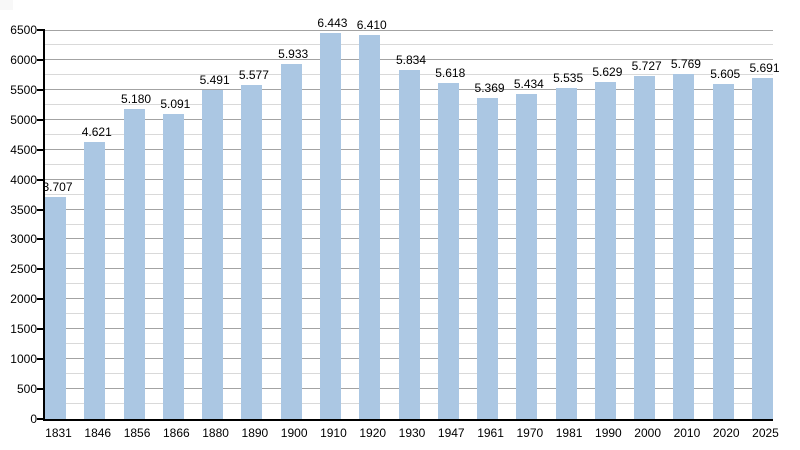 Image resolution: width=800 pixels, height=450 pixels. Describe the element at coordinates (330, 226) in the screenshot. I see `bar-1910` at that location.